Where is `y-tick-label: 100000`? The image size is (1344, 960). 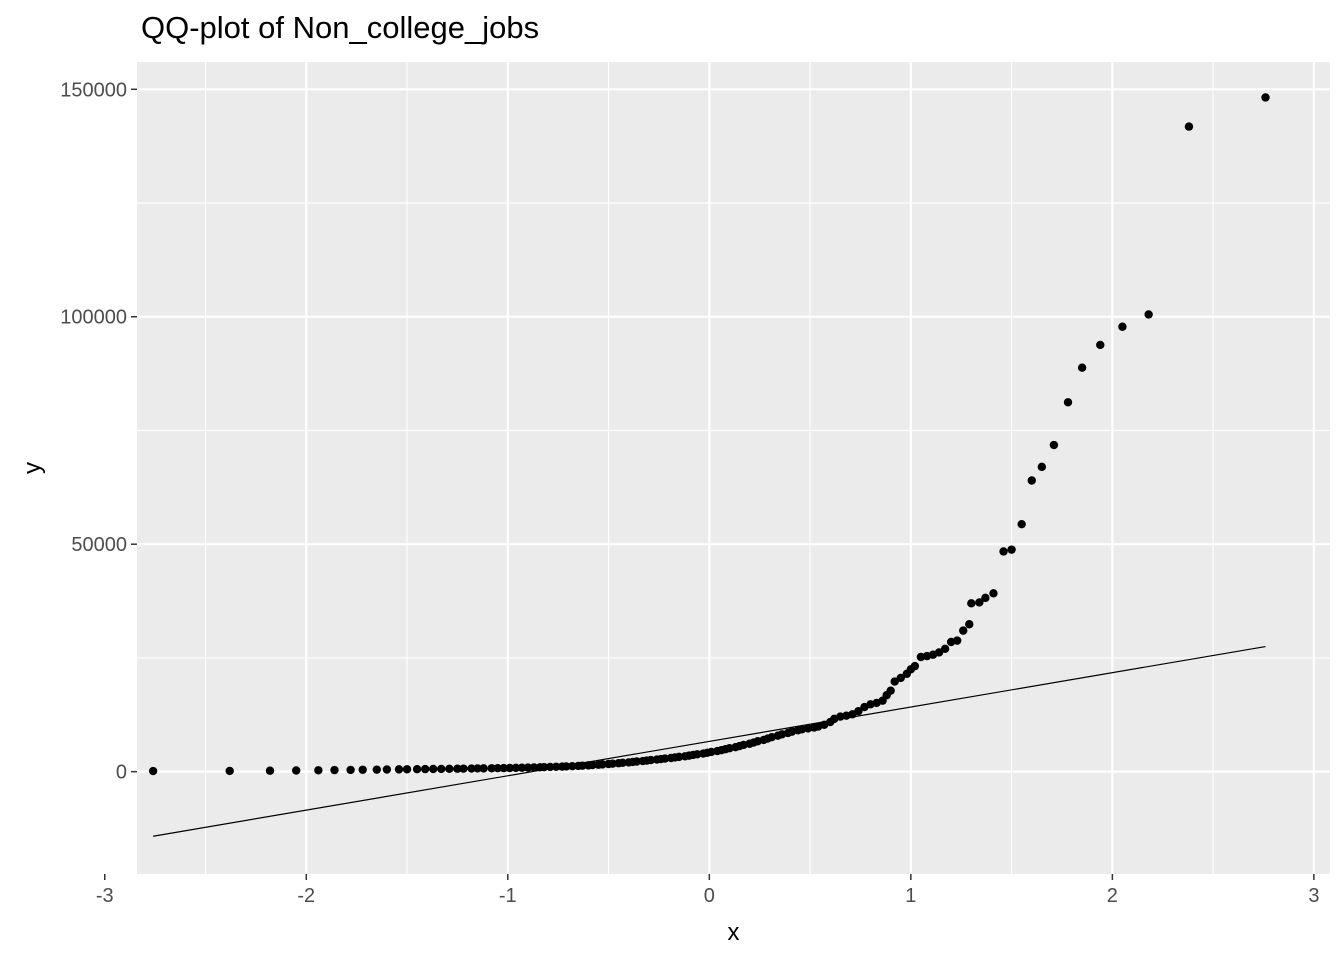 y-tick-label: 100000 is located at coordinates (93, 318).